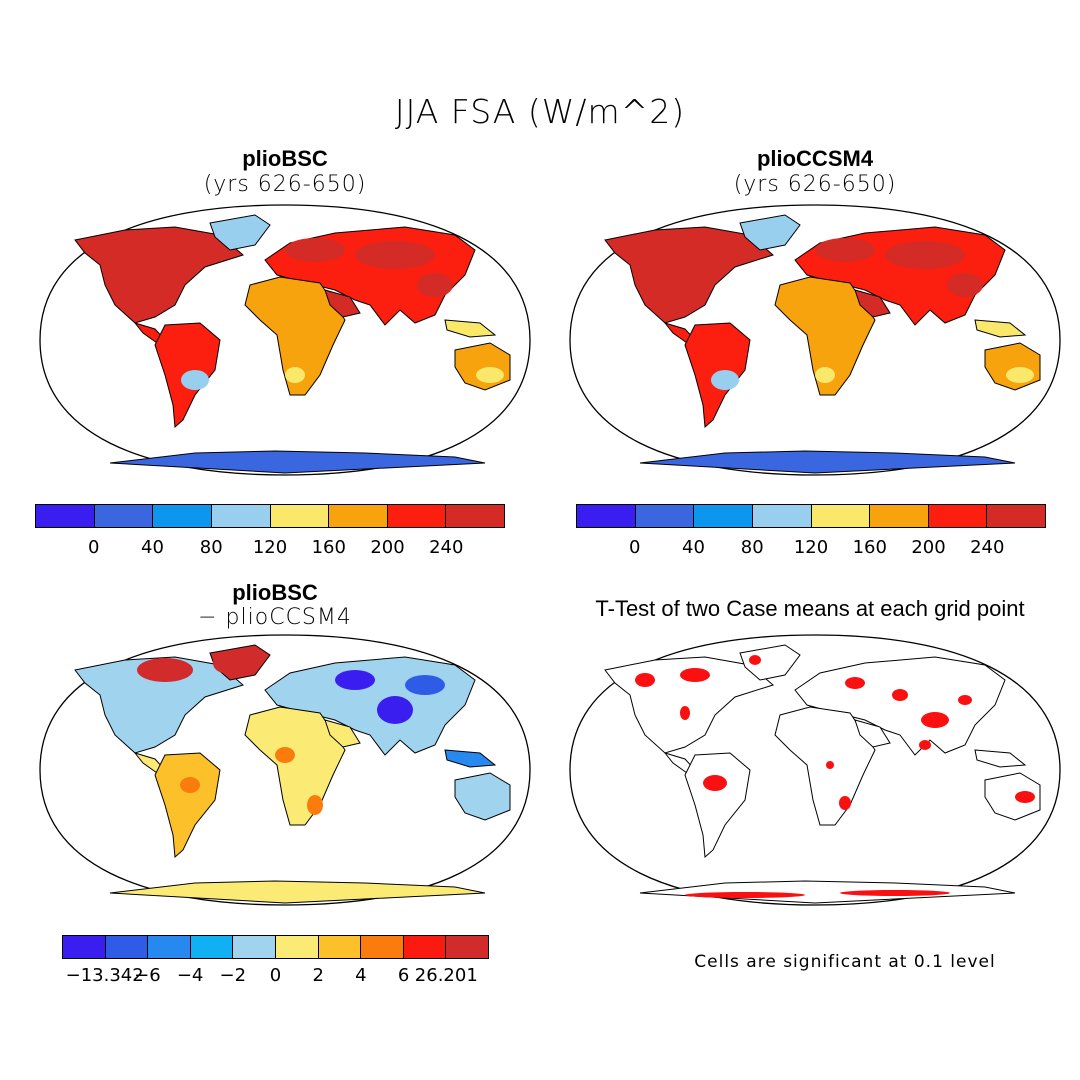 Image resolution: width=1080 pixels, height=1080 pixels. Describe the element at coordinates (104, 975) in the screenshot. I see `colorbar-tick-label: −13.342` at that location.